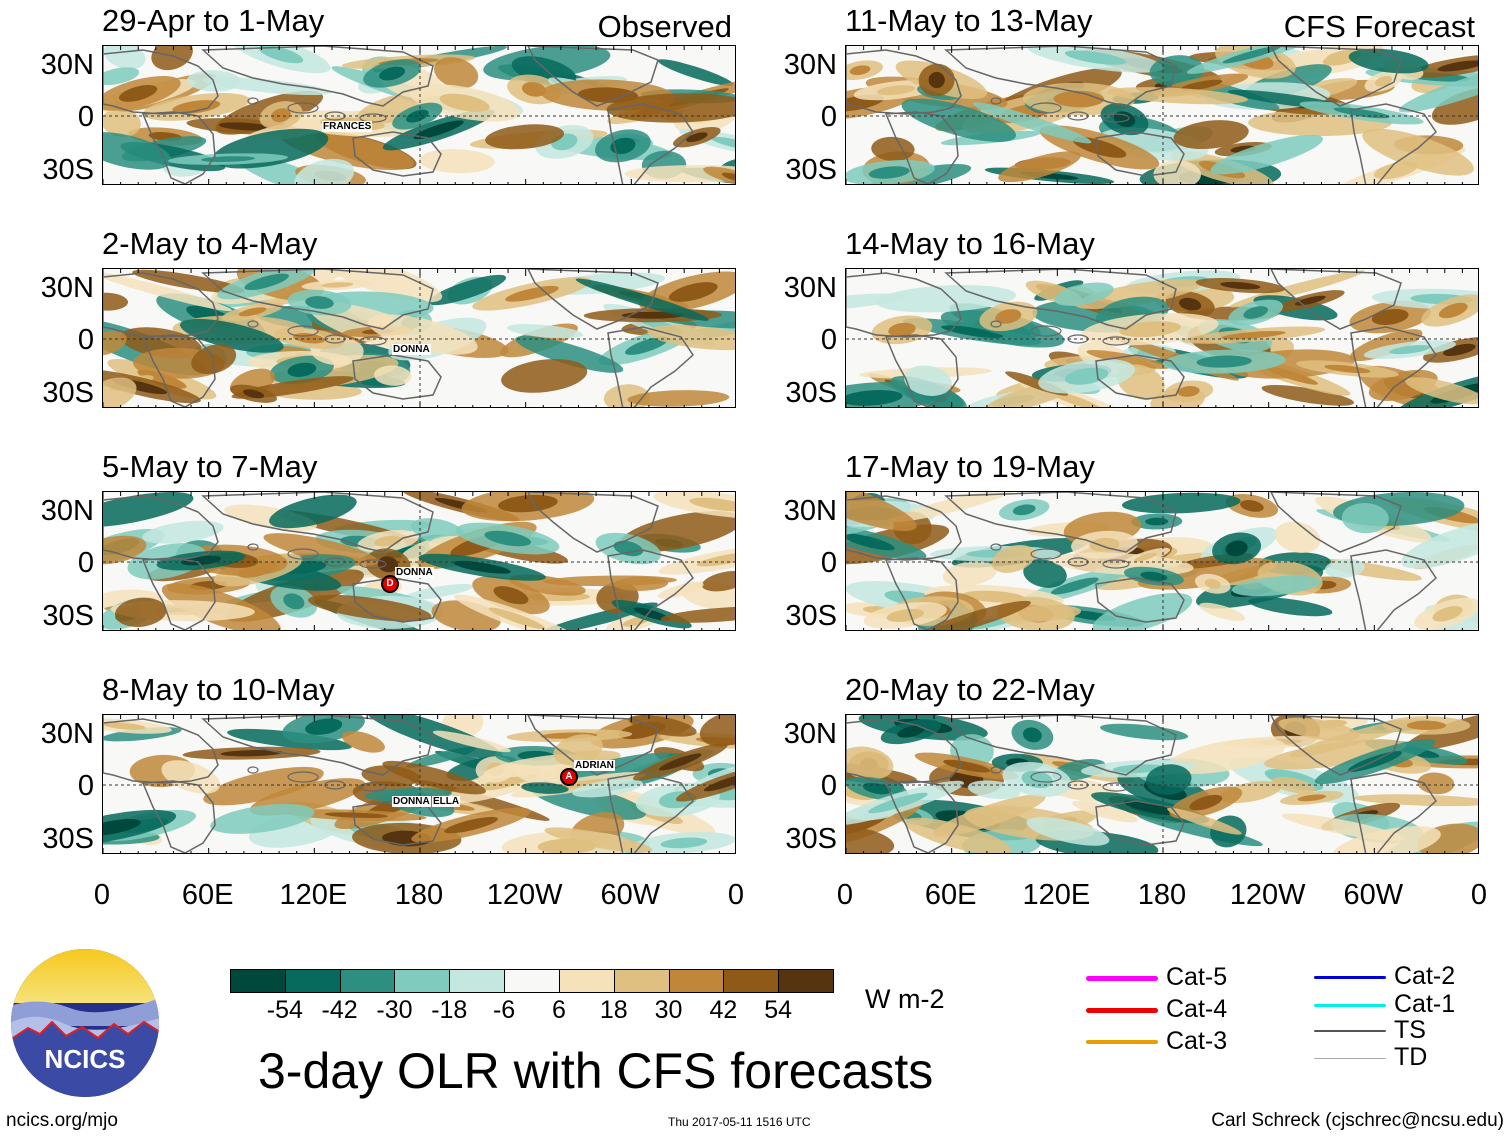 This screenshot has height=1137, width=1510. I want to click on lon-label: 60W, so click(630, 895).